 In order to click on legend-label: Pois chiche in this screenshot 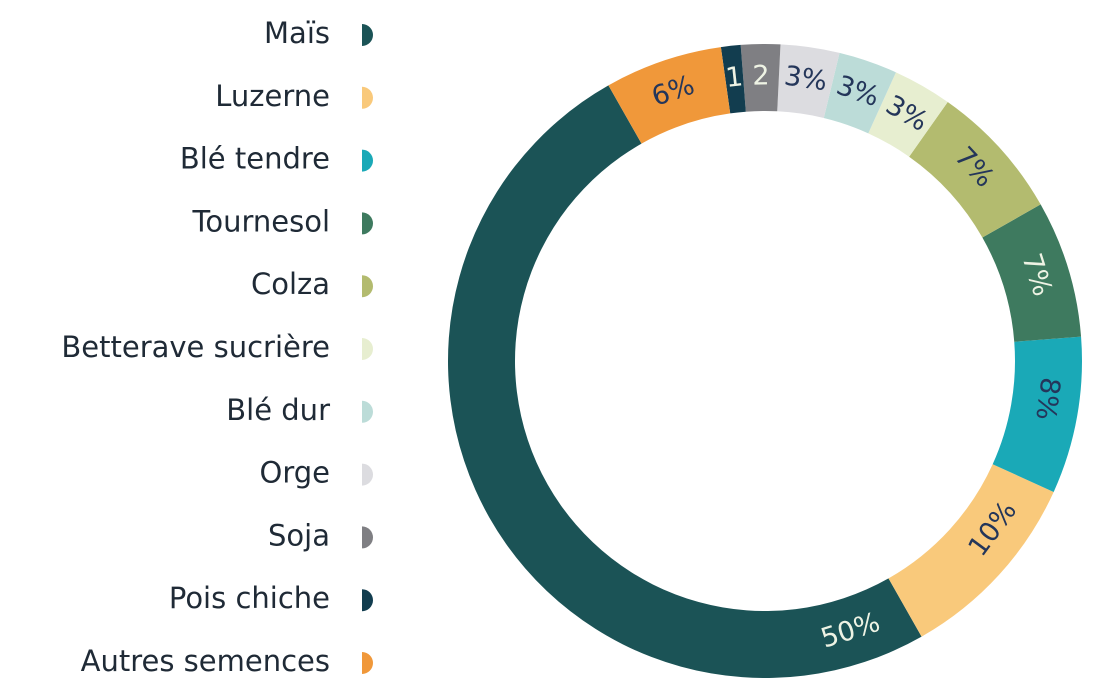, I will do `click(249, 598)`.